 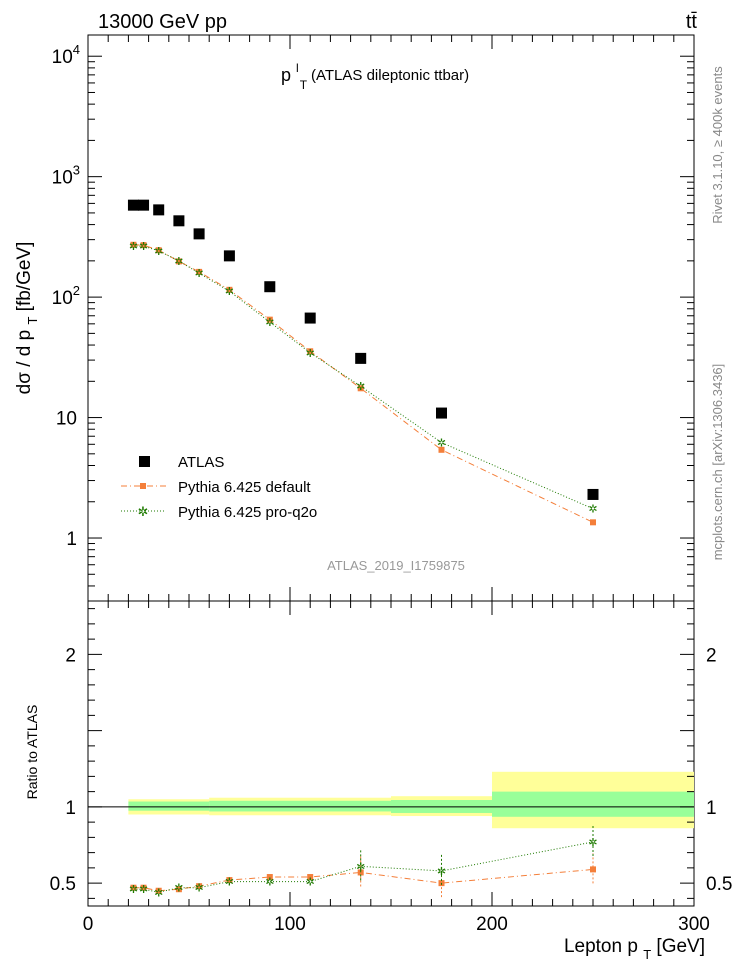 I want to click on legend-label-atlas: ATLAS, so click(x=201, y=462).